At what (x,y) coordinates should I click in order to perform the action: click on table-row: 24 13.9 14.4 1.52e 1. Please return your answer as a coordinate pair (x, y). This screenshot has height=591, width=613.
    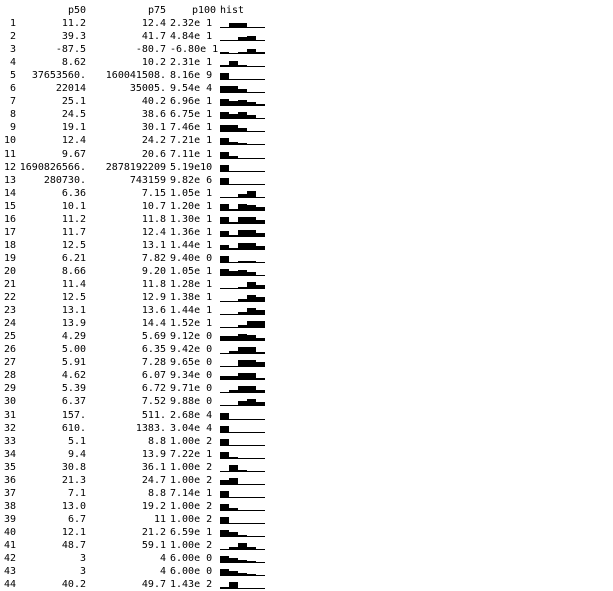
    Looking at the image, I should click on (306, 323).